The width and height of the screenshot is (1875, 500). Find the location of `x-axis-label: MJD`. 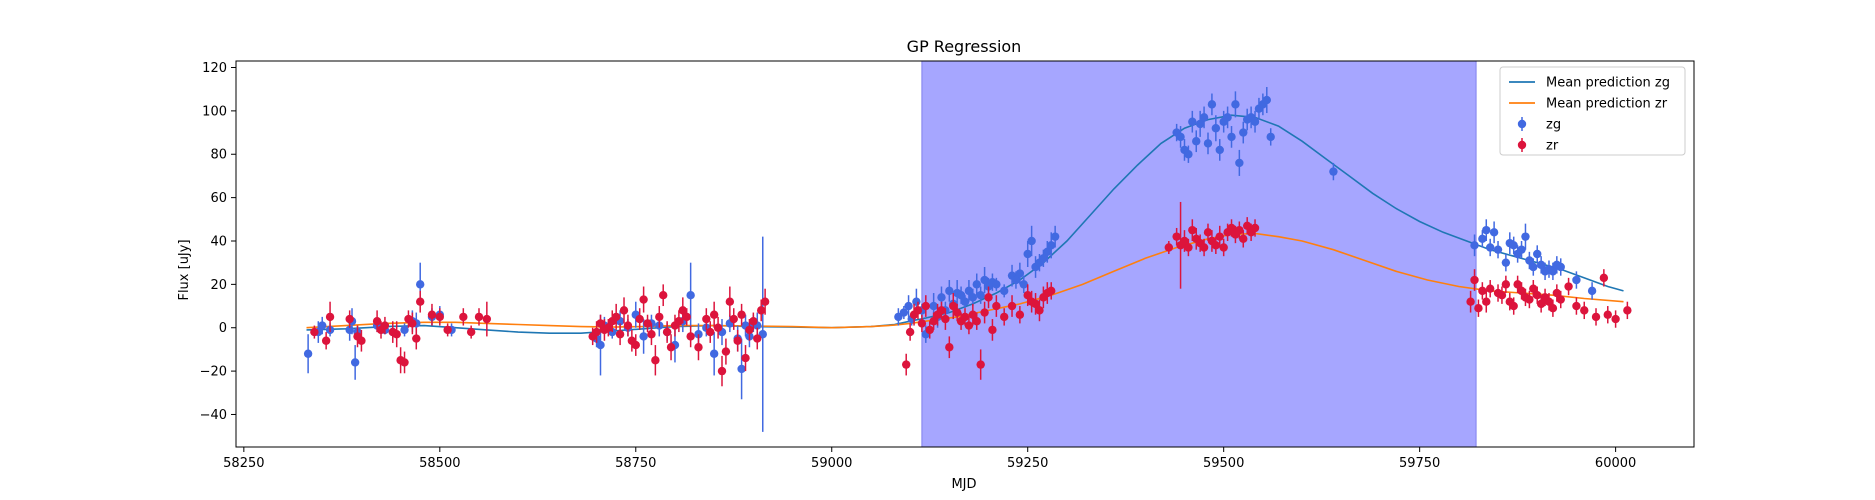

x-axis-label: MJD is located at coordinates (963, 484).